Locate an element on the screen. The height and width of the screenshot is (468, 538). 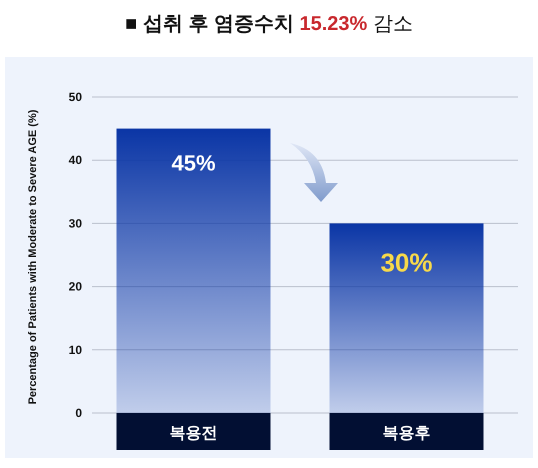
value-label: 45% is located at coordinates (193, 163).